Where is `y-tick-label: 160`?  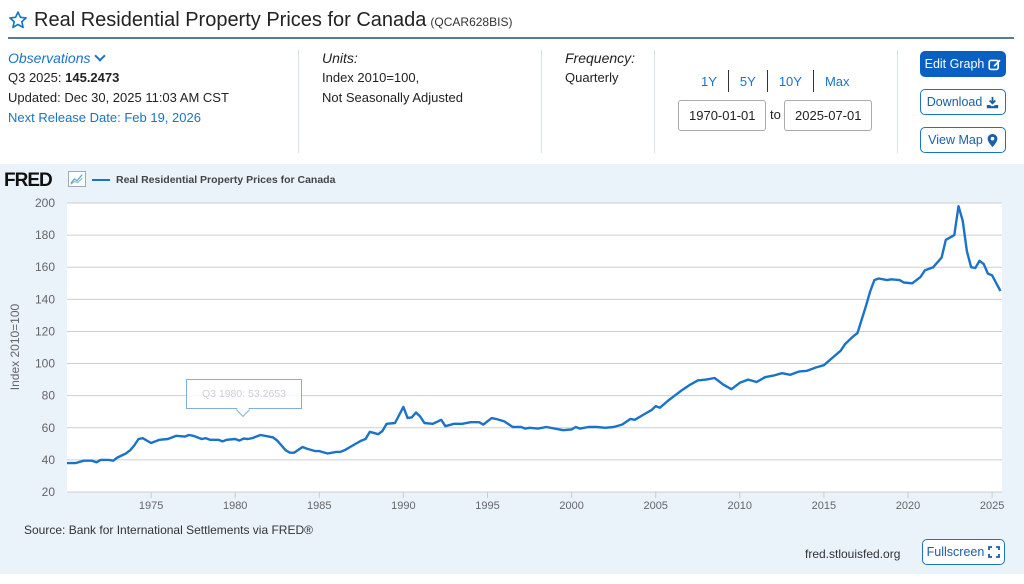
y-tick-label: 160 is located at coordinates (45, 267).